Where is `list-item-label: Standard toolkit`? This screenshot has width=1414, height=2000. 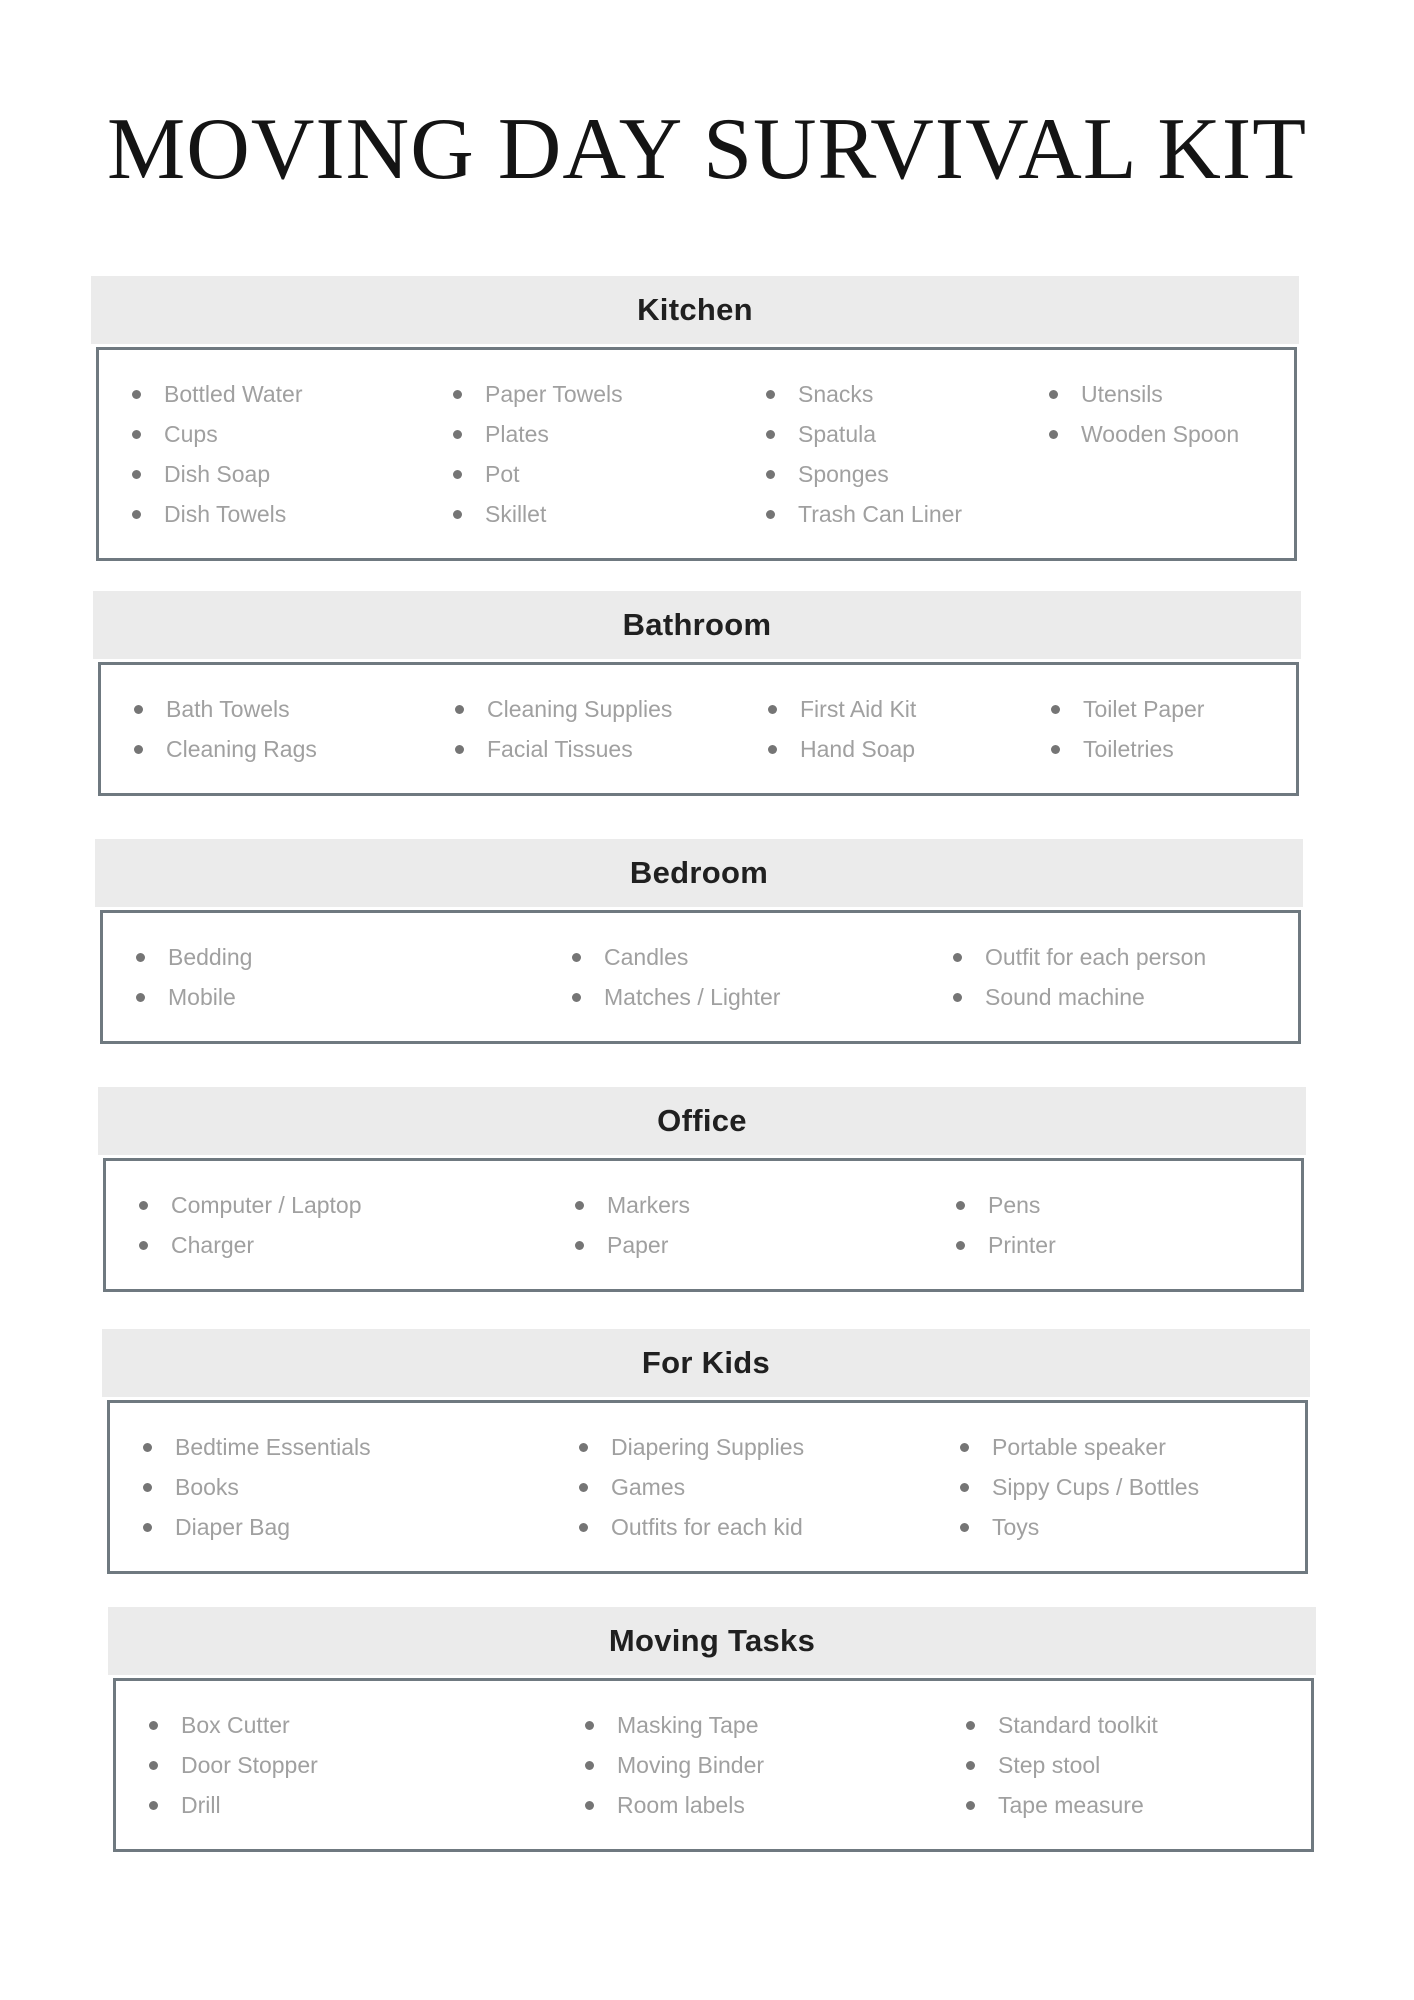 list-item-label: Standard toolkit is located at coordinates (1078, 1724).